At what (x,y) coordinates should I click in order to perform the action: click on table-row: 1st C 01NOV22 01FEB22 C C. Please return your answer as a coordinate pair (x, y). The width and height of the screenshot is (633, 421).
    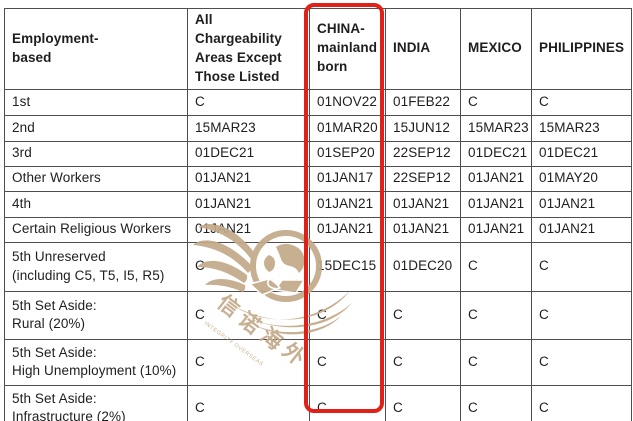
    Looking at the image, I should click on (318, 102).